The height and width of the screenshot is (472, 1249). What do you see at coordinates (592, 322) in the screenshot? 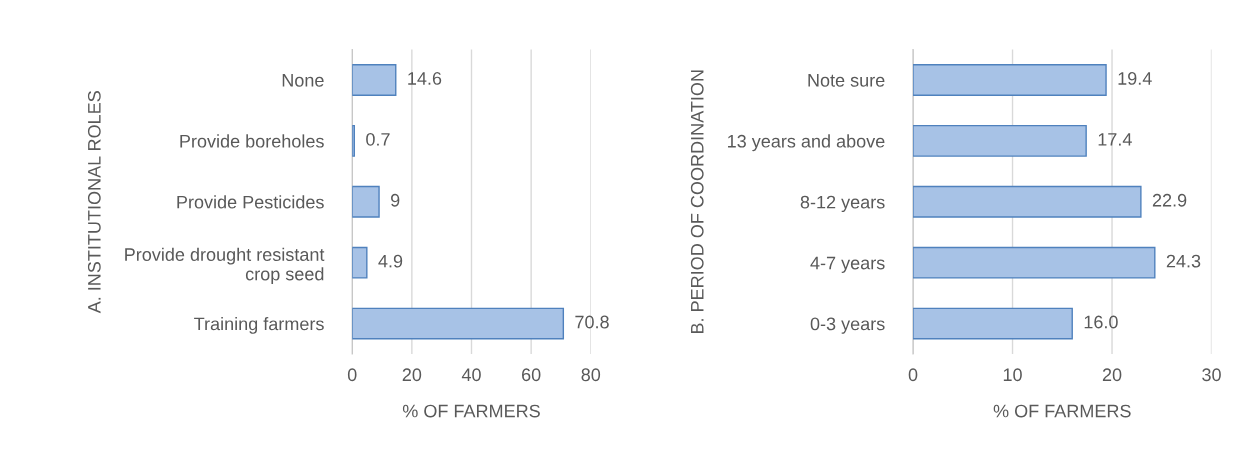
I see `data-label: 70.8` at bounding box center [592, 322].